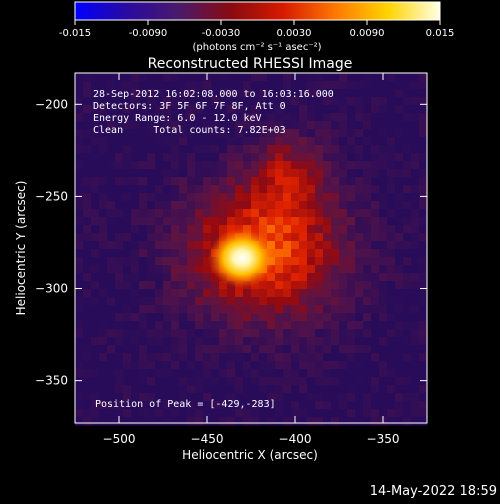 Image resolution: width=500 pixels, height=504 pixels. What do you see at coordinates (185, 404) in the screenshot?
I see `annotation-peak-position: Position of Peak = [-429,-283]` at bounding box center [185, 404].